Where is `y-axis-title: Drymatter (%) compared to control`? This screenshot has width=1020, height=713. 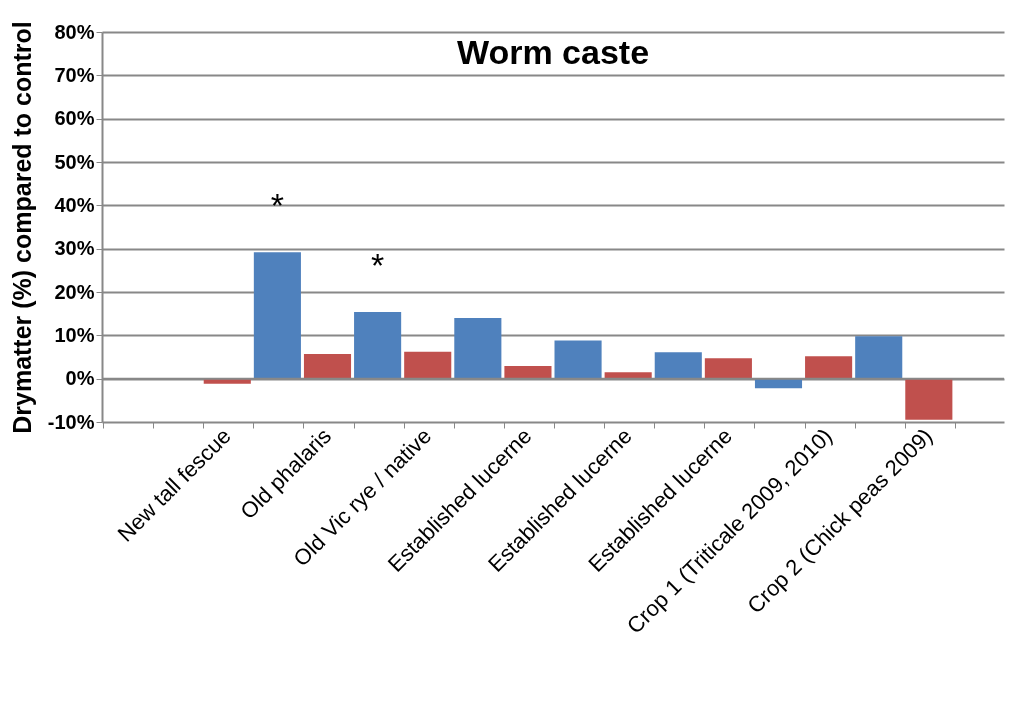 y-axis-title: Drymatter (%) compared to control is located at coordinates (21, 227).